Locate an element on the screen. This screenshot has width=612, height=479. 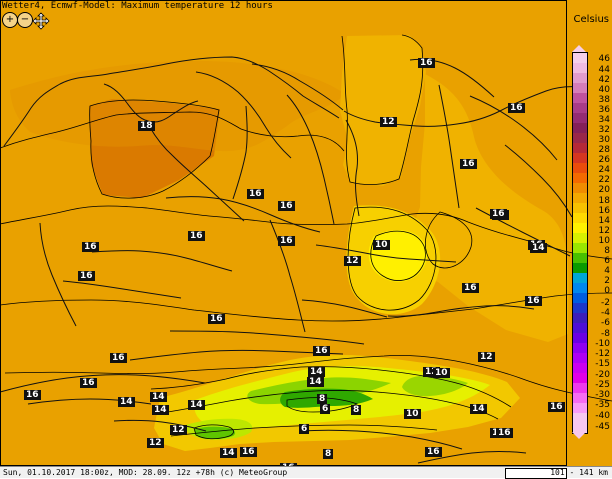
legend-label: 42 is located at coordinates (604, 80).